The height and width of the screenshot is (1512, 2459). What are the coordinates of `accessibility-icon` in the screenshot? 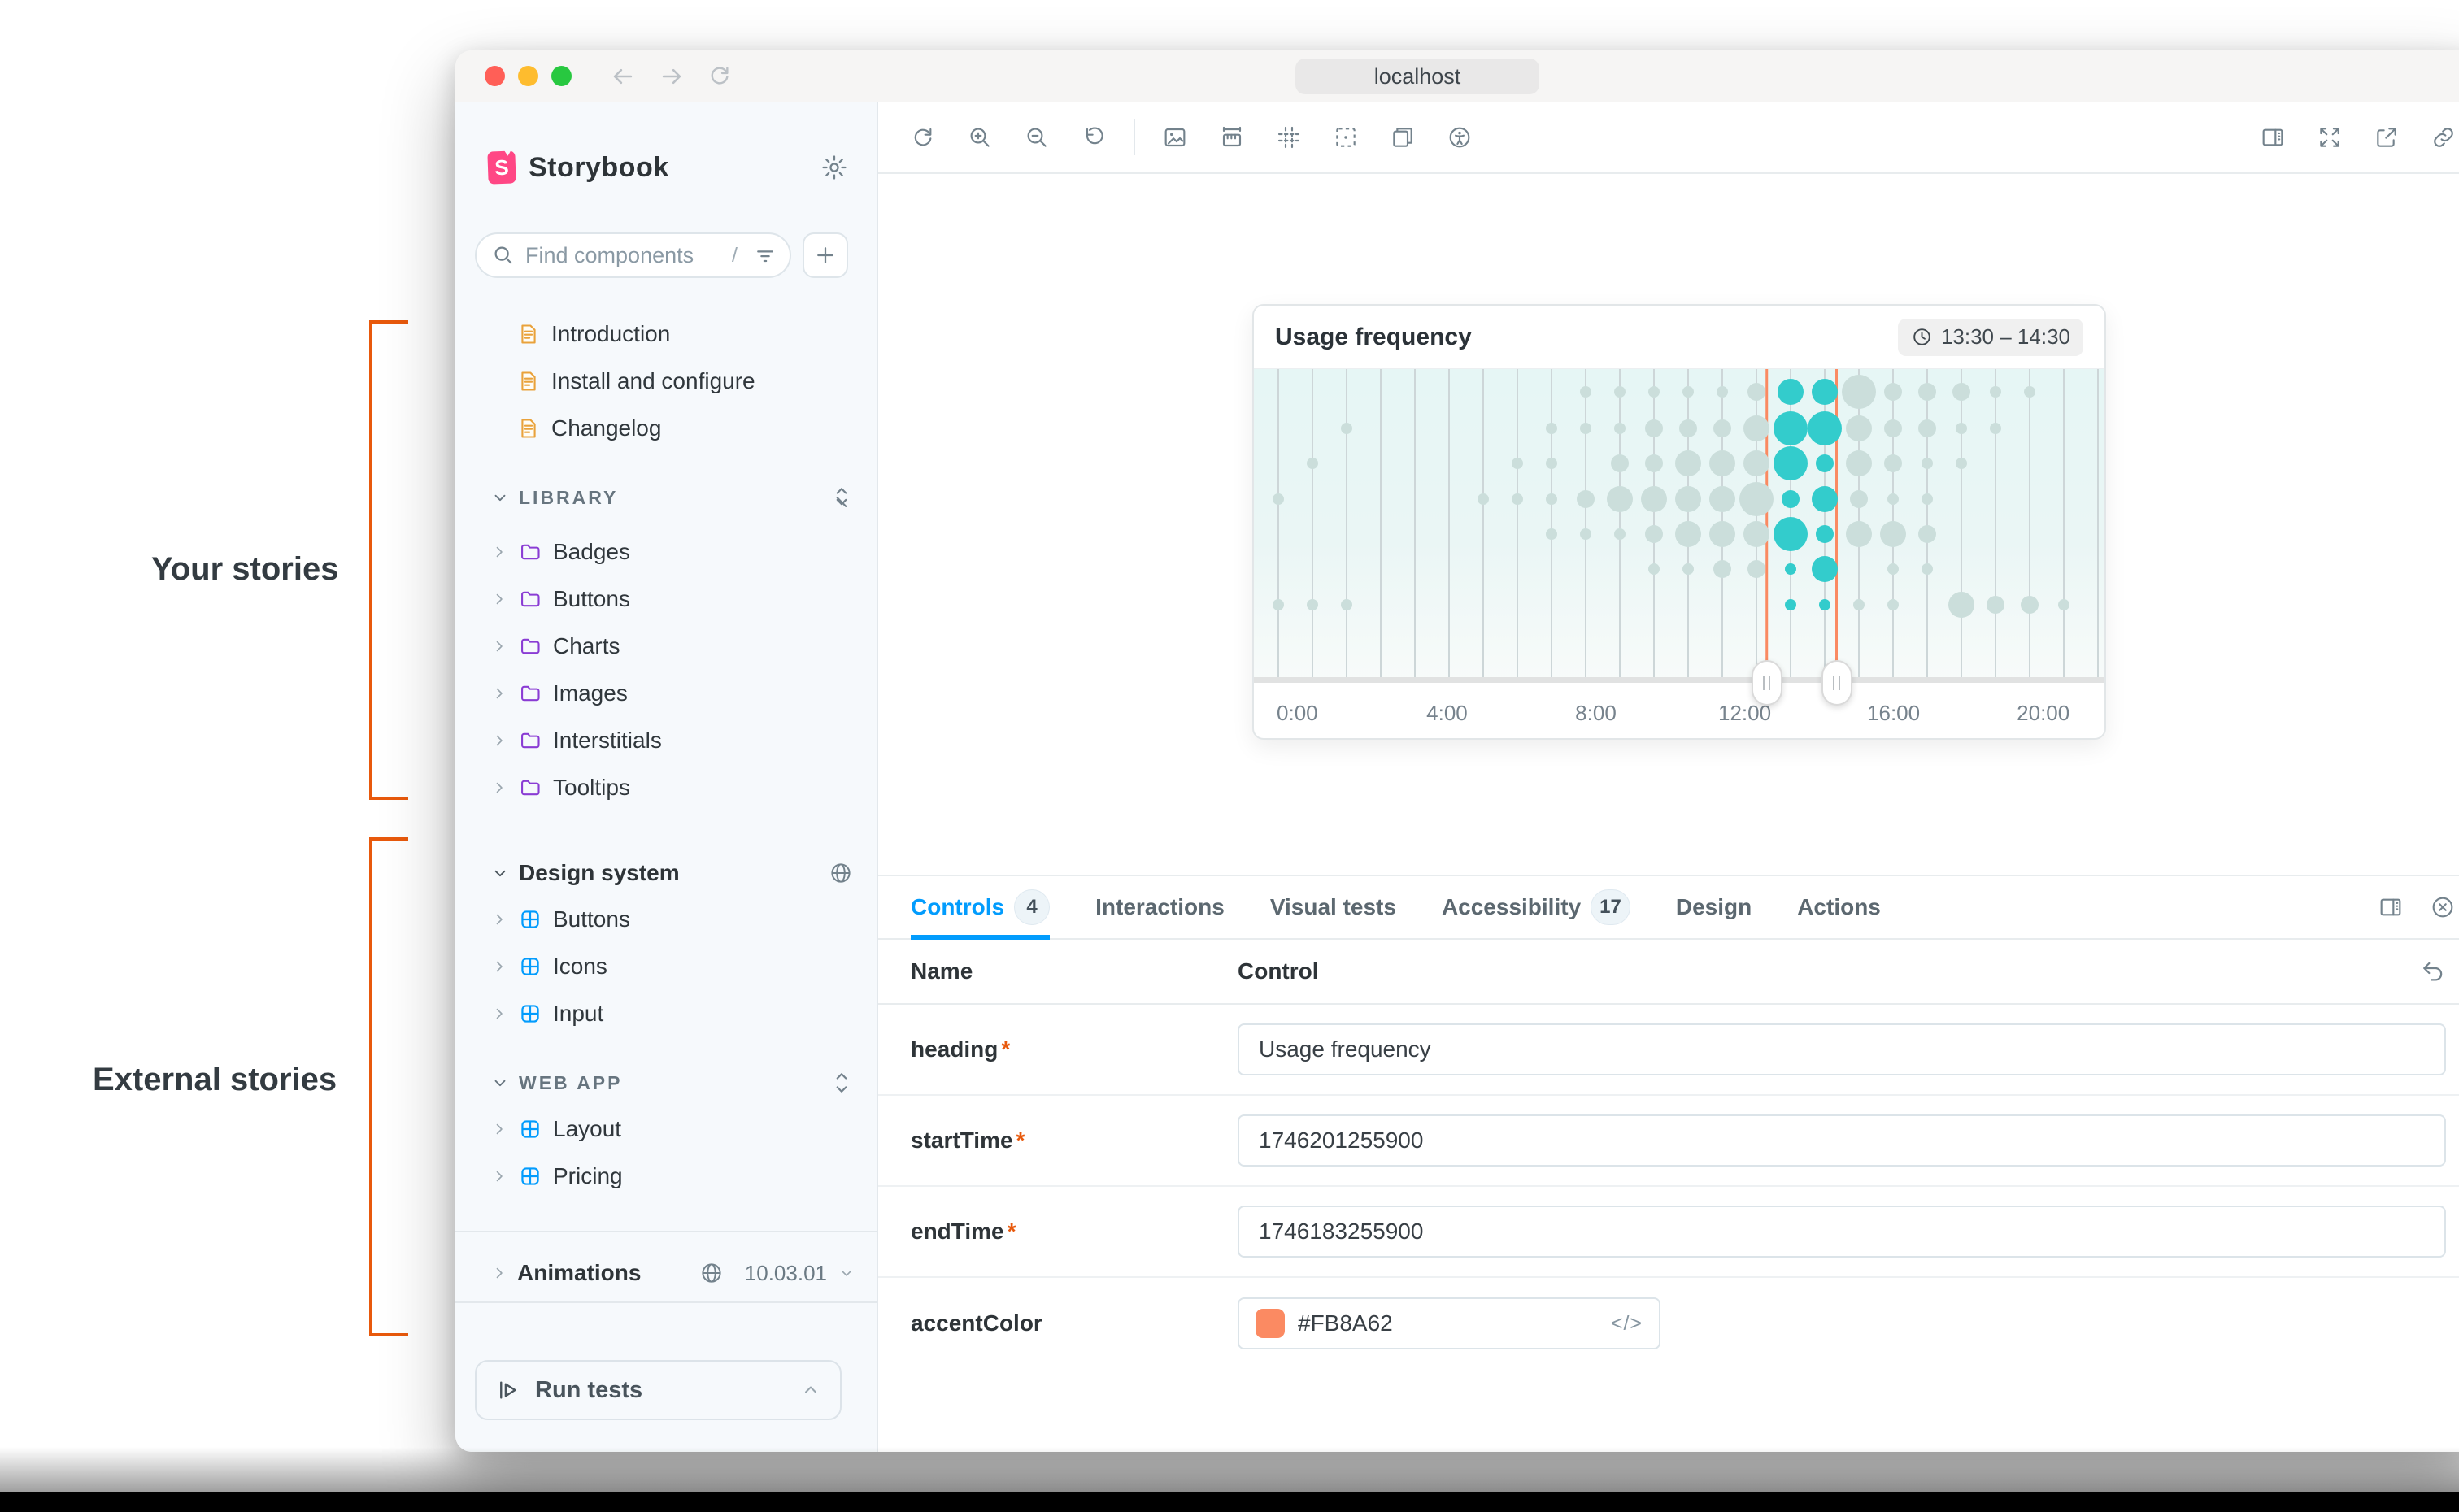 It's located at (1460, 137).